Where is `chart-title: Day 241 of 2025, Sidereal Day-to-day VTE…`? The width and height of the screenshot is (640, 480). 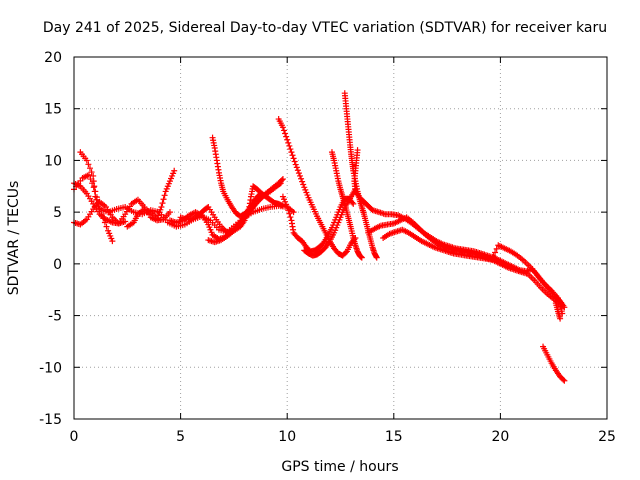 chart-title: Day 241 of 2025, Sidereal Day-to-day VTE… is located at coordinates (325, 28).